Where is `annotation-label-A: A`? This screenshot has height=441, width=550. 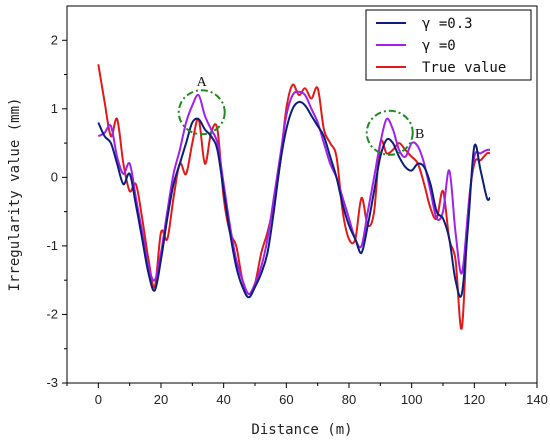 annotation-label-A: A is located at coordinates (202, 82).